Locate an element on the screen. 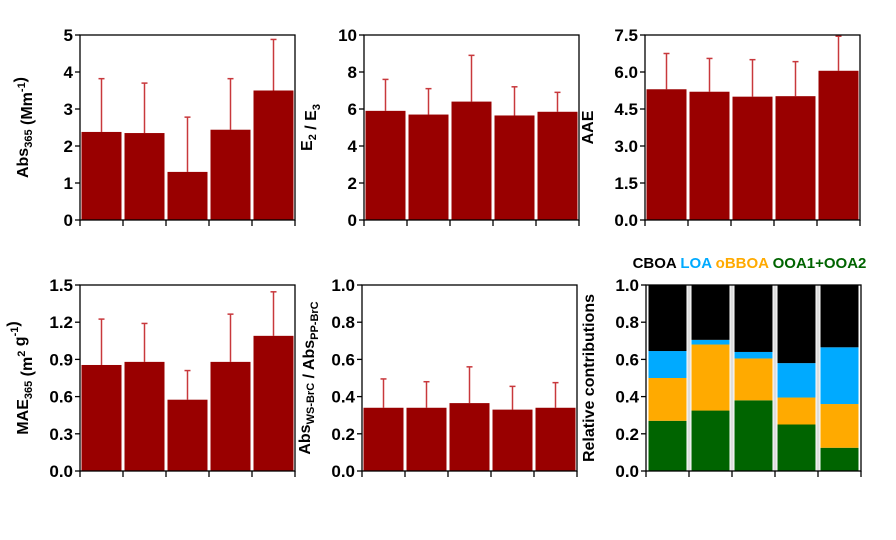  y-axis-label-part: (Mm is located at coordinates (27, 110).